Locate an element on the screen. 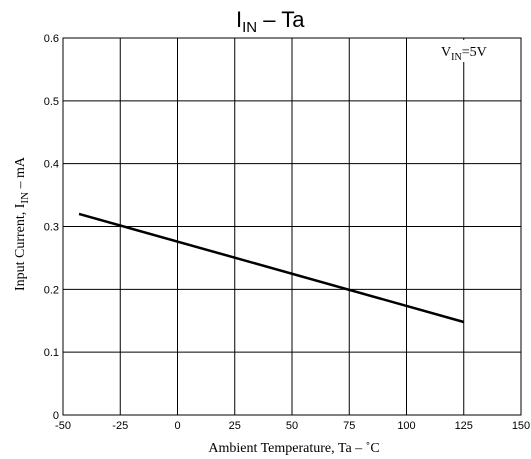 This screenshot has height=459, width=531. x-tick-label: 150 is located at coordinates (521, 426).